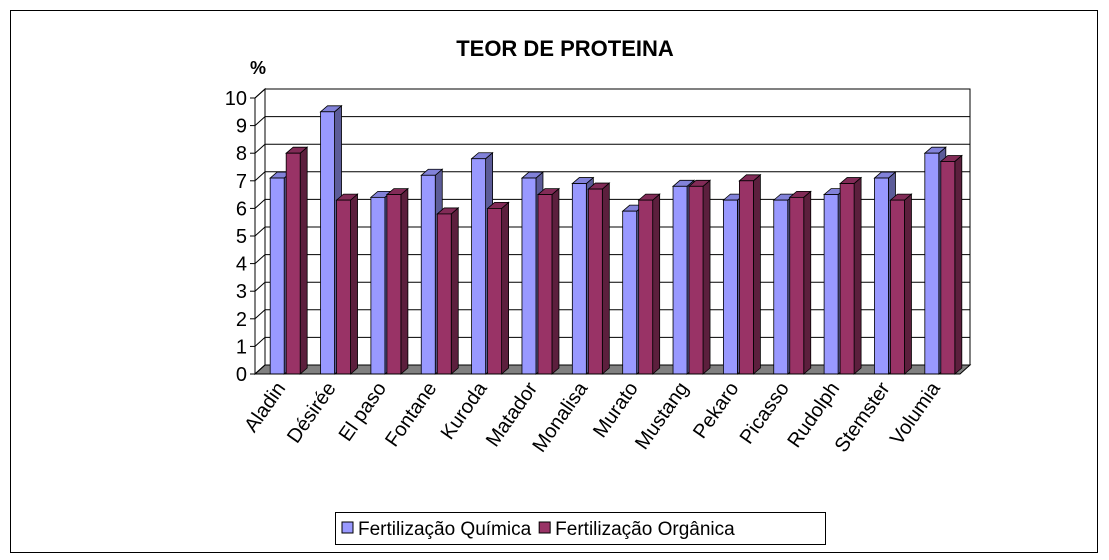  I want to click on y-tick-label: 0, so click(241, 375).